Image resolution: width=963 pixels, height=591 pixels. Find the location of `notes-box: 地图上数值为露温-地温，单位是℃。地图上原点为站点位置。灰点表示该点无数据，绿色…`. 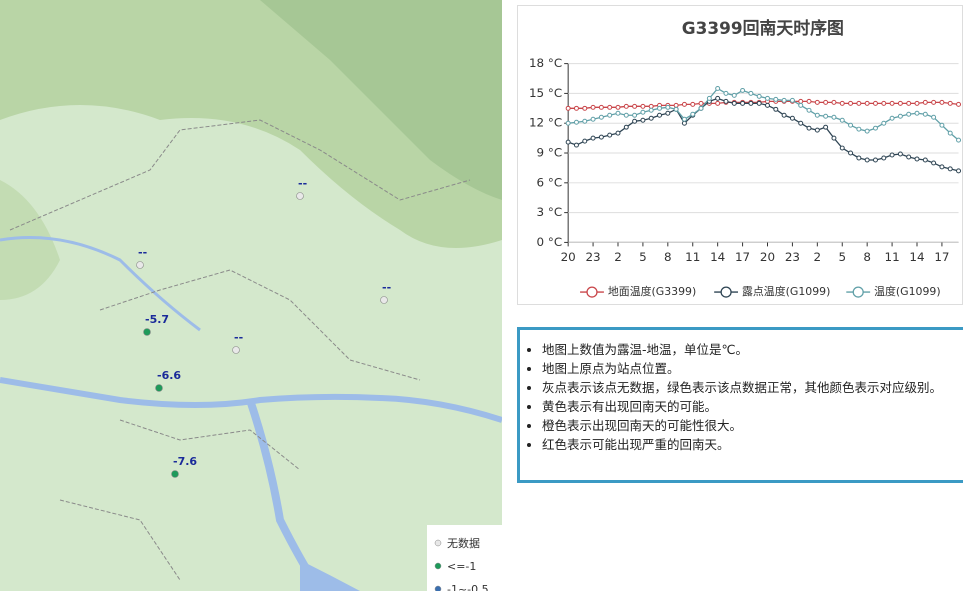

notes-box: 地图上数值为露温-地温，单位是℃。地图上原点为站点位置。灰点表示该点无数据，绿色… is located at coordinates (740, 405).